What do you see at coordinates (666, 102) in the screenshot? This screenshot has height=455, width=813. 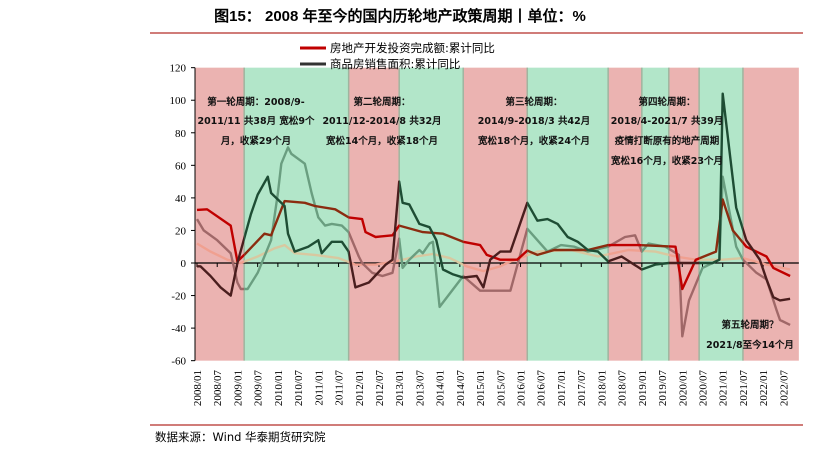 I see `annotation-line: 第四轮周期：` at bounding box center [666, 102].